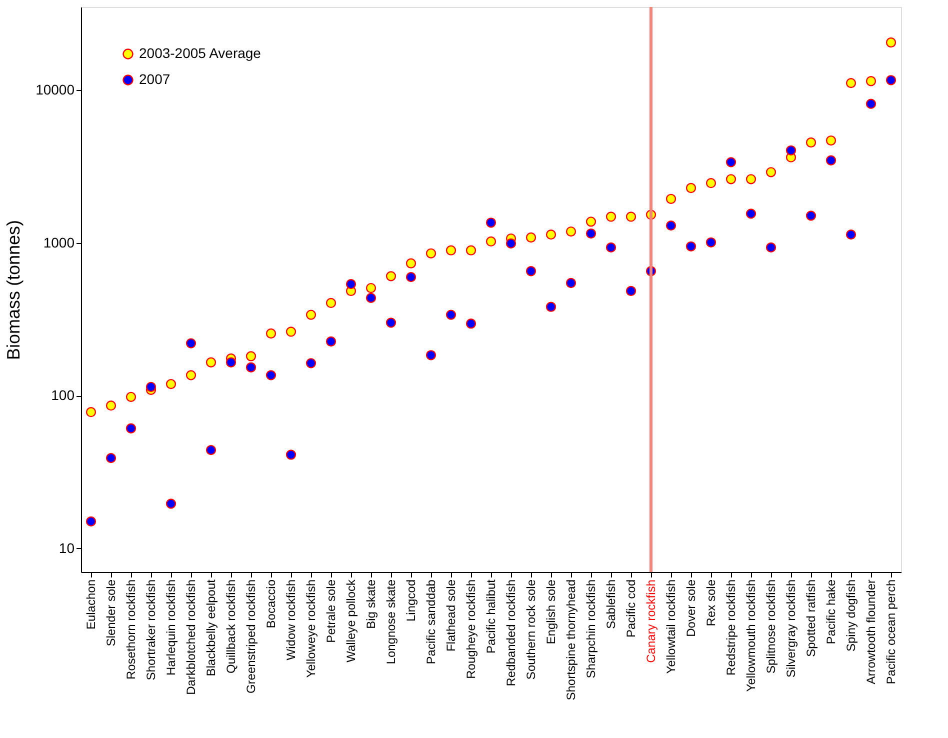  What do you see at coordinates (651, 621) in the screenshot?
I see `x-tick-label: Canary rockfish` at bounding box center [651, 621].